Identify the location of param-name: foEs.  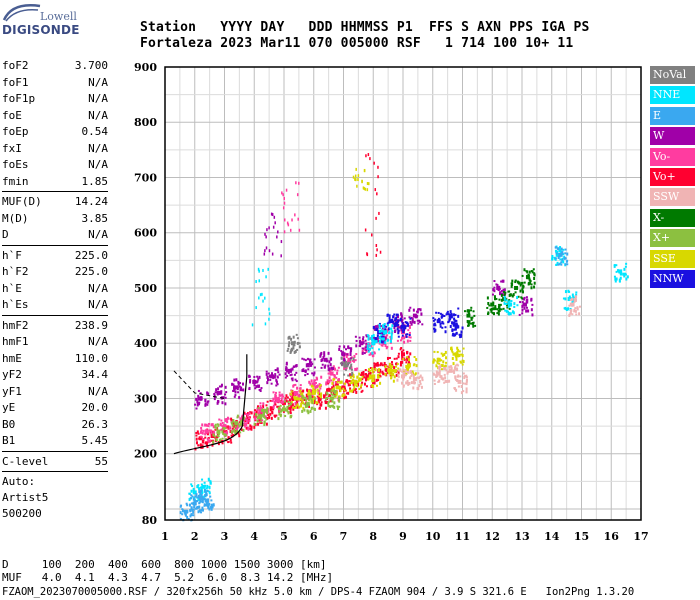
(15, 164).